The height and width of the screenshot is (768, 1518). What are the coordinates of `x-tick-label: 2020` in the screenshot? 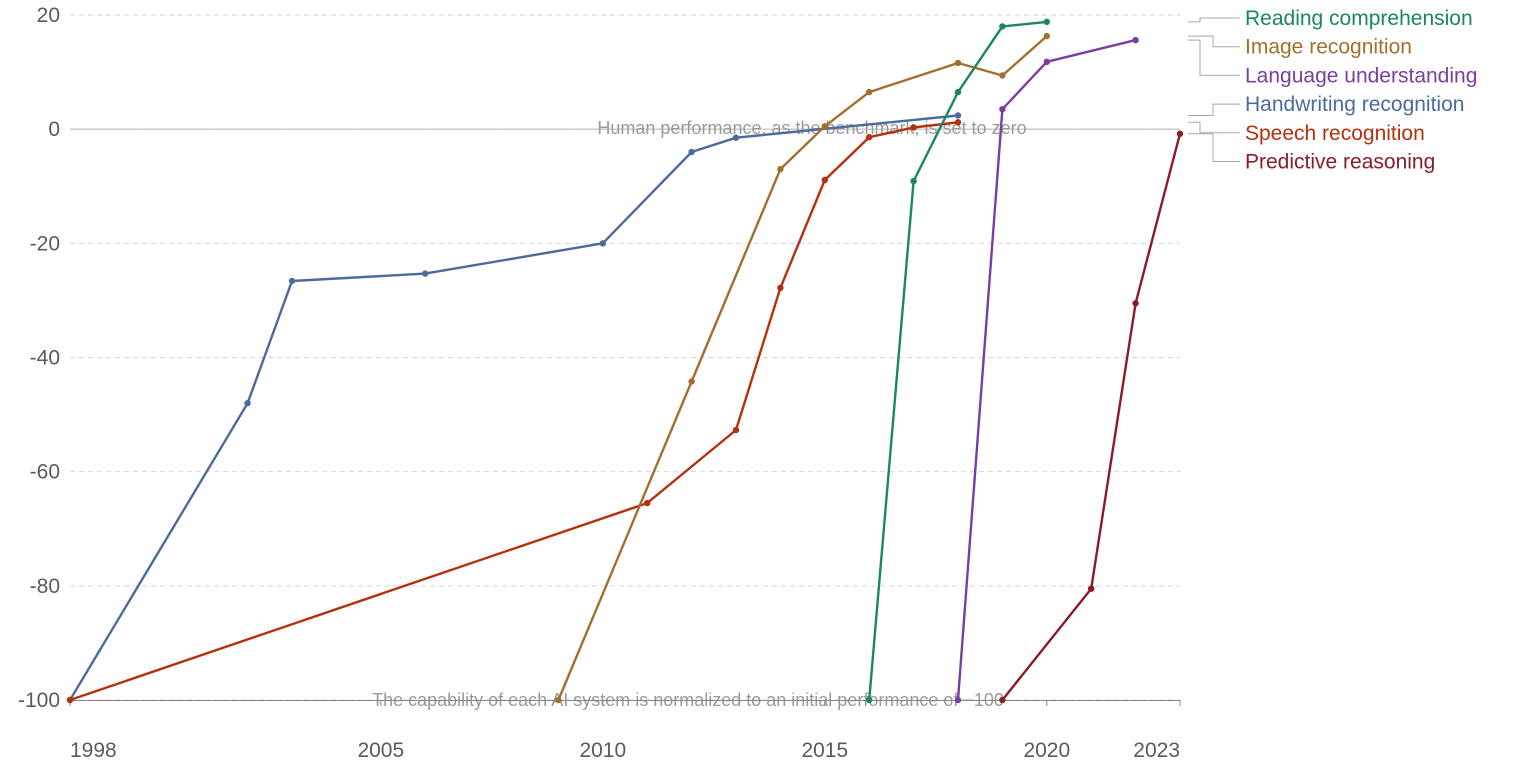 It's located at (1046, 750).